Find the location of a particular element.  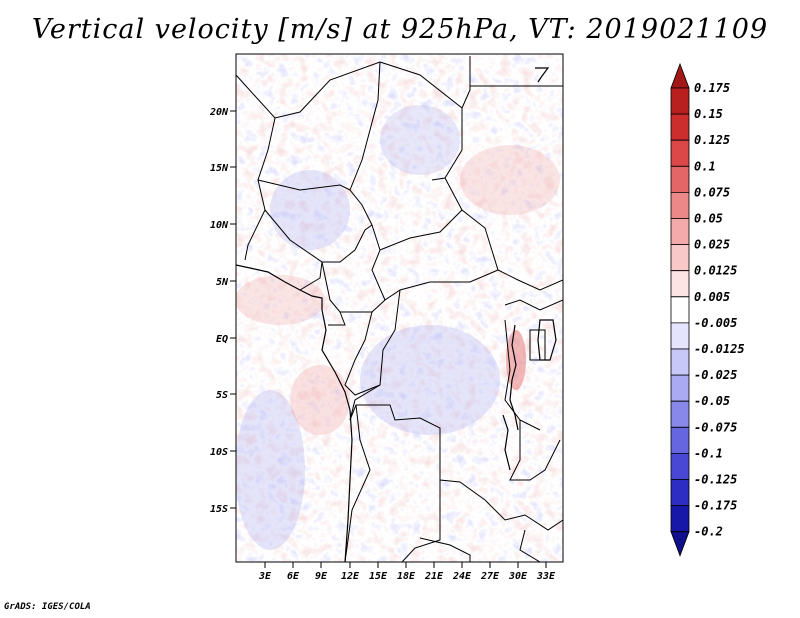

lat-tick-label: 5N is located at coordinates (222, 282).